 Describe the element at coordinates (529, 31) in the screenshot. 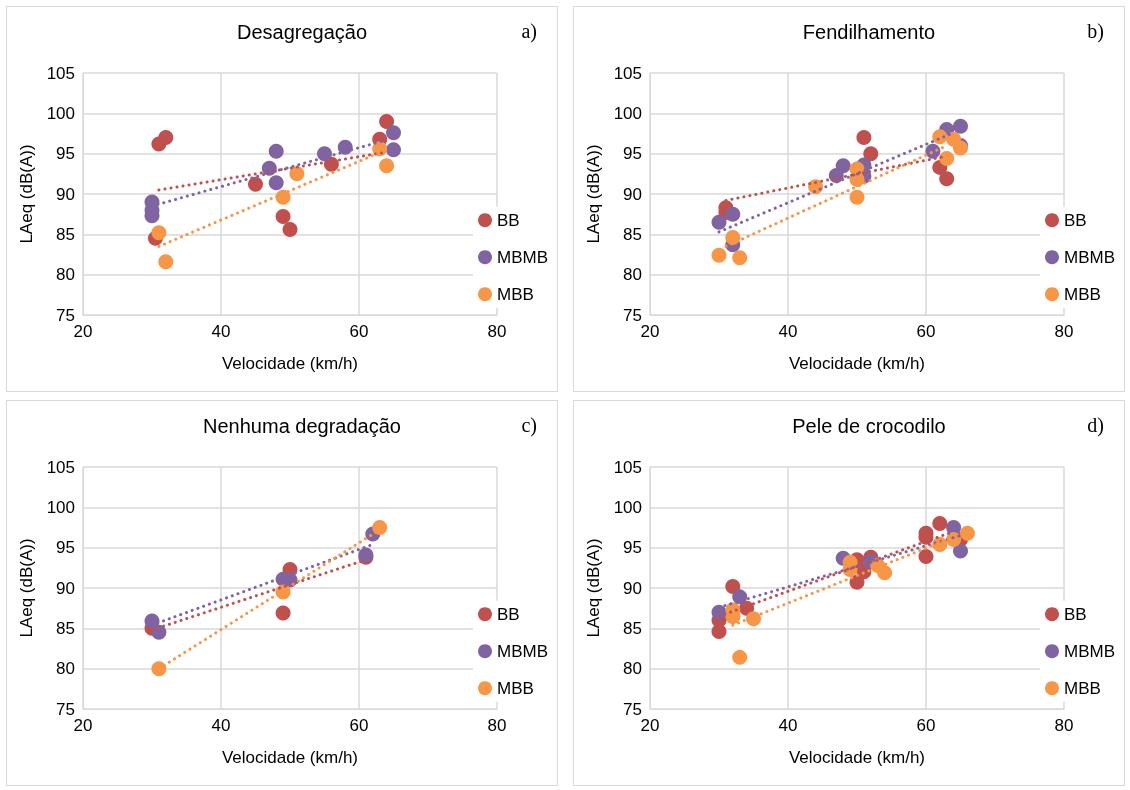

I see `text: a)` at that location.